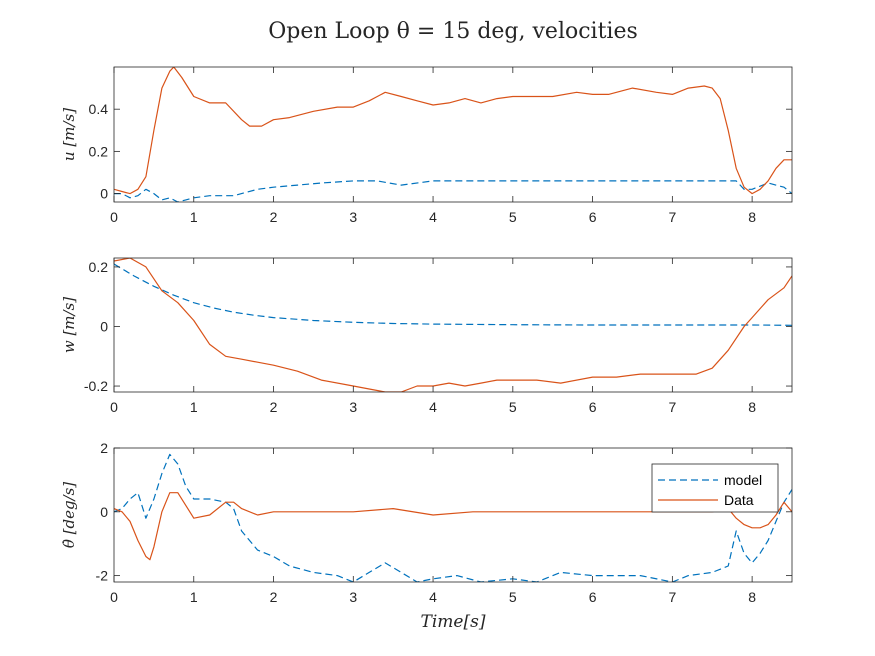 Image resolution: width=875 pixels, height=656 pixels. I want to click on y-tick-label: 2, so click(104, 448).